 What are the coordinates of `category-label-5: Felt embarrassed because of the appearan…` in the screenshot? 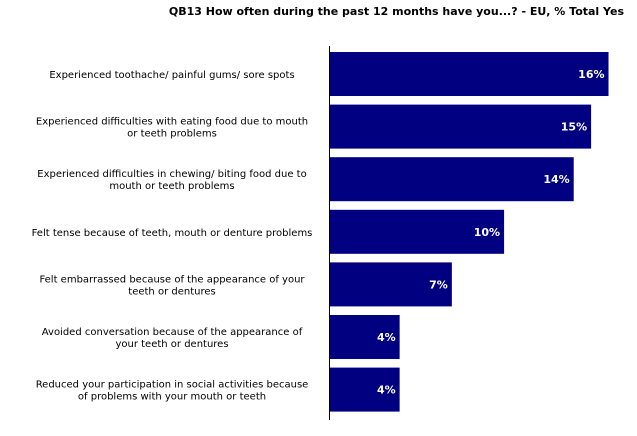 It's located at (172, 285).